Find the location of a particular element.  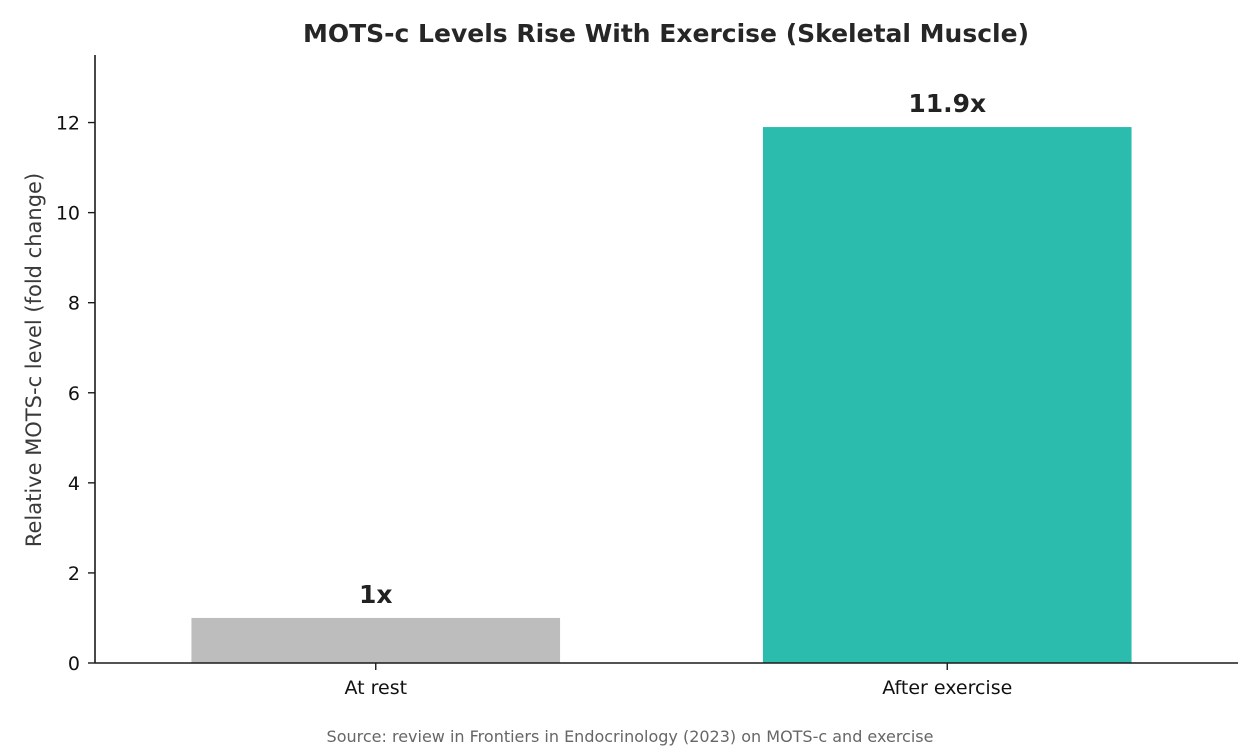

y-tick-label: 10 is located at coordinates (68, 214).